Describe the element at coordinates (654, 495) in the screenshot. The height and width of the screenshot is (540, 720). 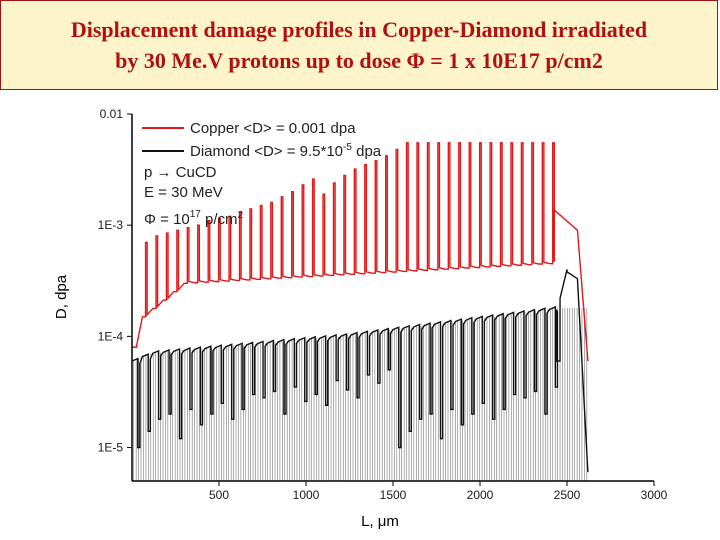
I see `x-tick-label: 3000` at that location.